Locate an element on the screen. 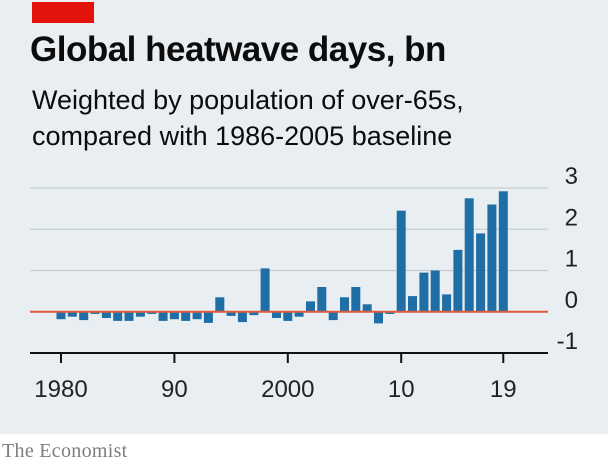 The image size is (608, 468). source-credit: The Economist is located at coordinates (65, 451).